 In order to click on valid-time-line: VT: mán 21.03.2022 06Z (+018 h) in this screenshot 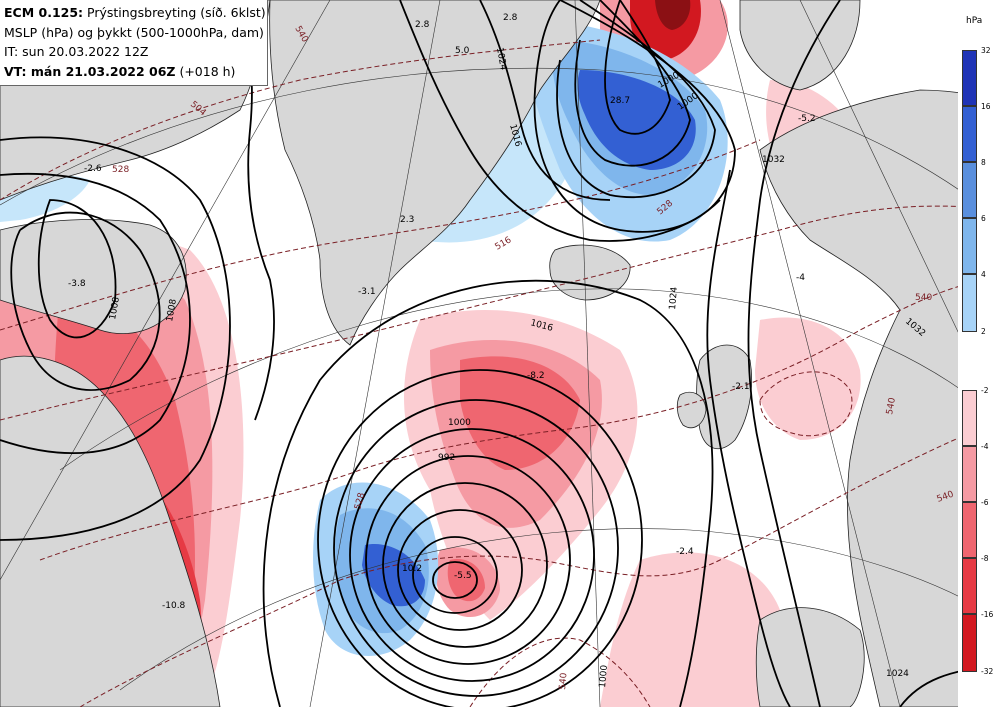, I will do `click(133, 72)`.